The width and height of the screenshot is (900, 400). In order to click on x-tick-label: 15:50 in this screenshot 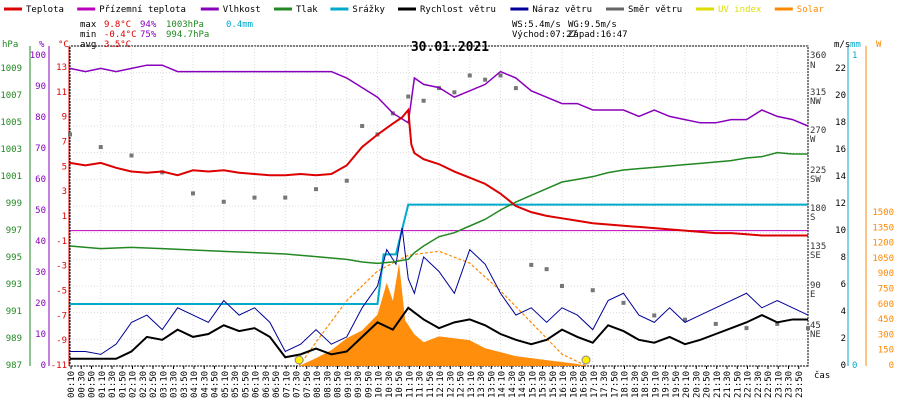, I will do `click(554, 384)`.